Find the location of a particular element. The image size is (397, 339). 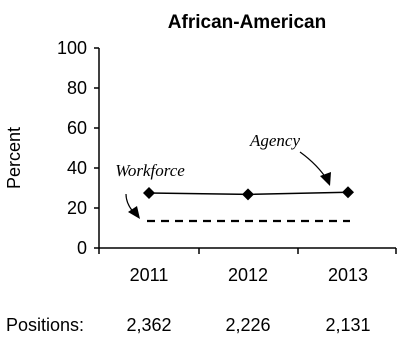

chart-title: African-American is located at coordinates (247, 22).